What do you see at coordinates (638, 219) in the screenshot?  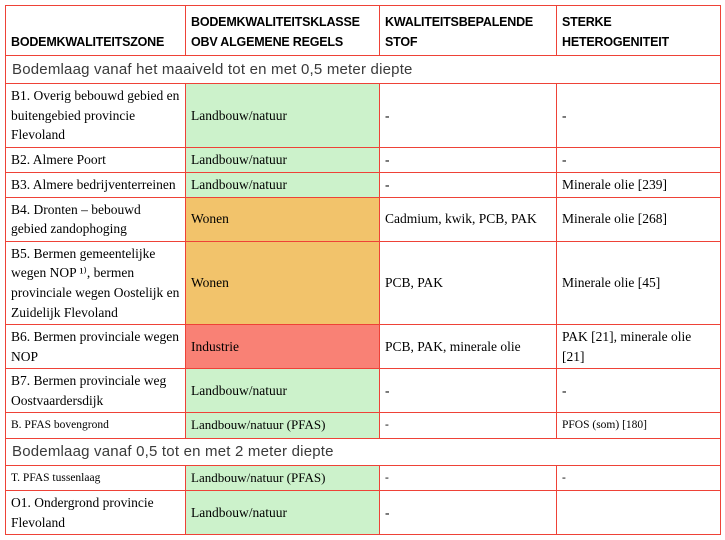 I see `heterogeniteit-cell: Minerale olie [268]` at bounding box center [638, 219].